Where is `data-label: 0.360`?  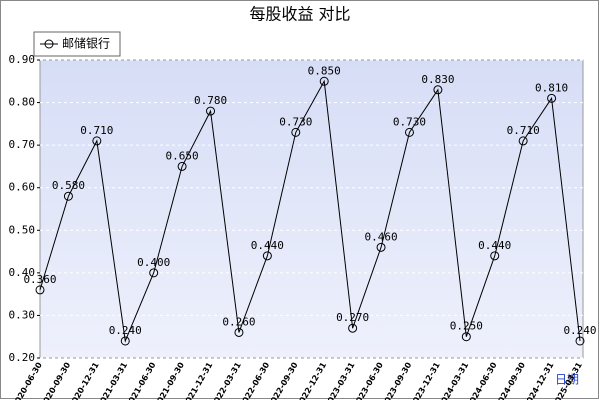 data-label: 0.360 is located at coordinates (39, 279).